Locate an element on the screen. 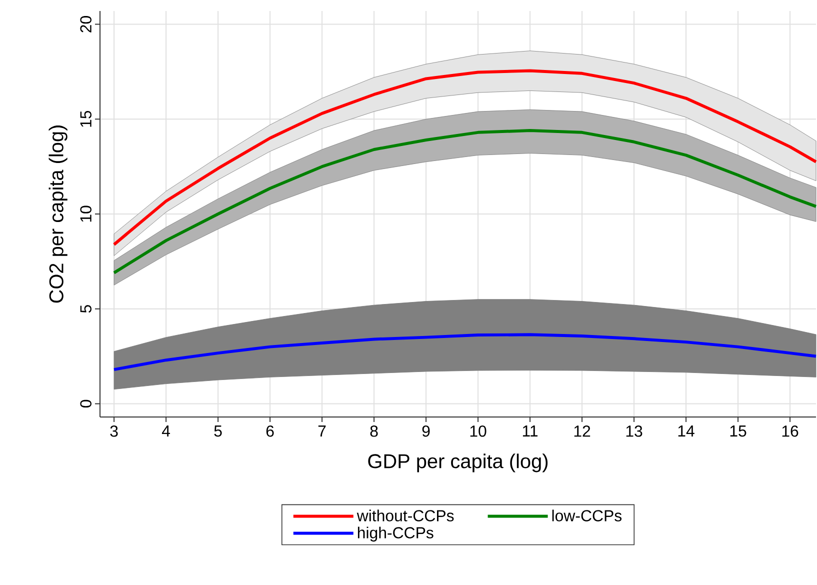  x-tick-label: 6 is located at coordinates (270, 431).